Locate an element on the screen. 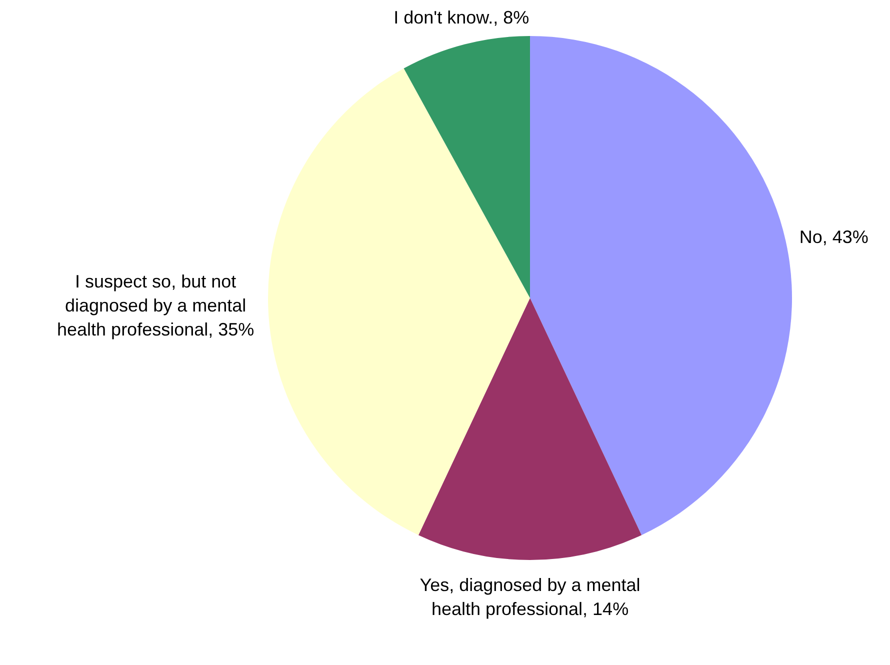  slice-label: I suspect so, but not diagnosed by a mental health professional, 35% is located at coordinates (155, 306).